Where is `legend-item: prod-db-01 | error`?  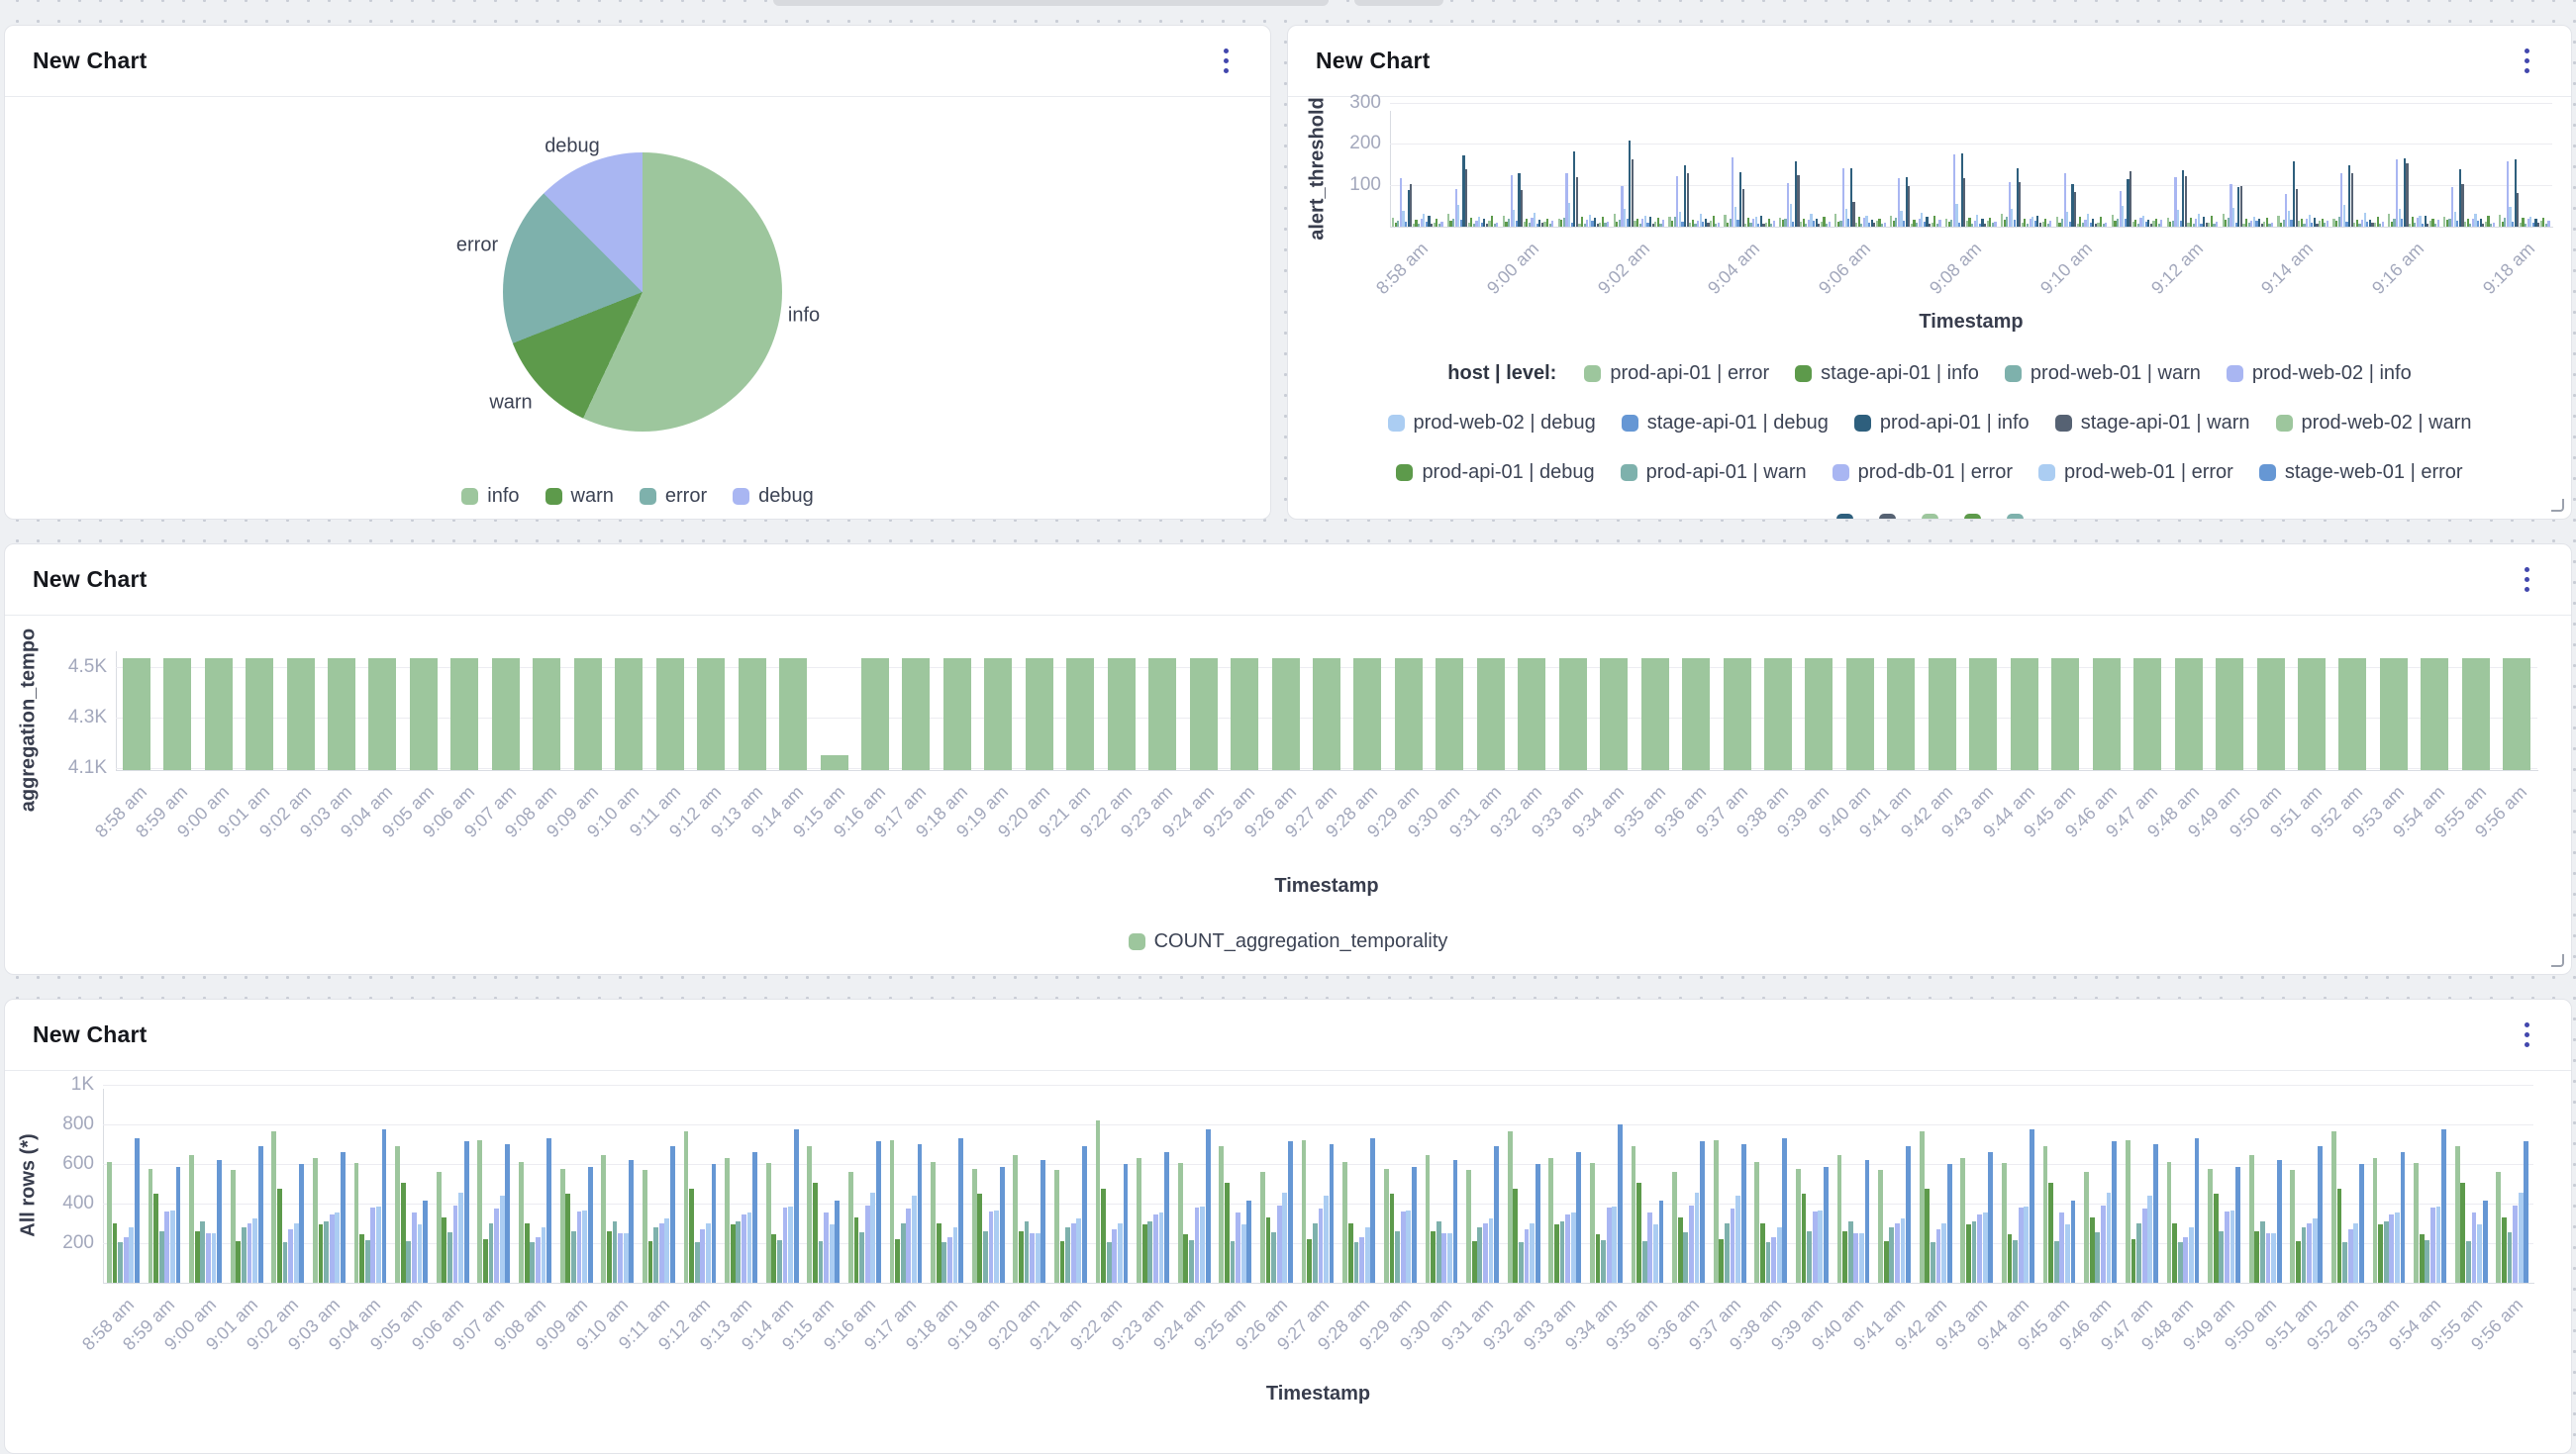
legend-item: prod-db-01 | error is located at coordinates (1922, 472).